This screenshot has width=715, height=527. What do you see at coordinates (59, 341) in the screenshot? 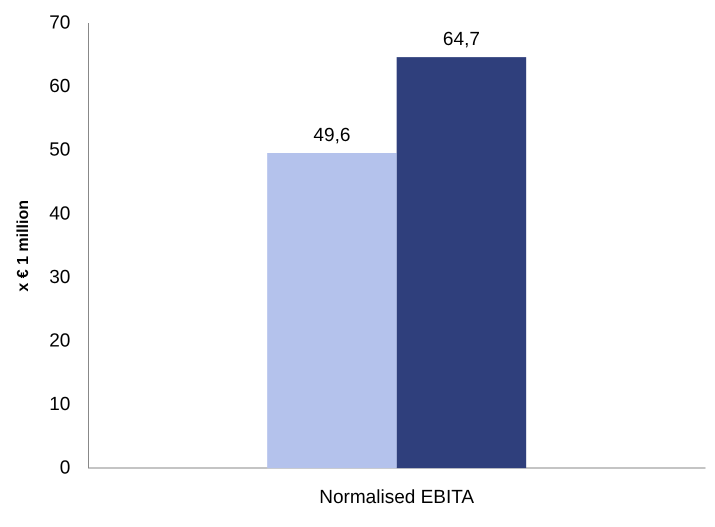
I see `y-tick-label: 20` at bounding box center [59, 341].